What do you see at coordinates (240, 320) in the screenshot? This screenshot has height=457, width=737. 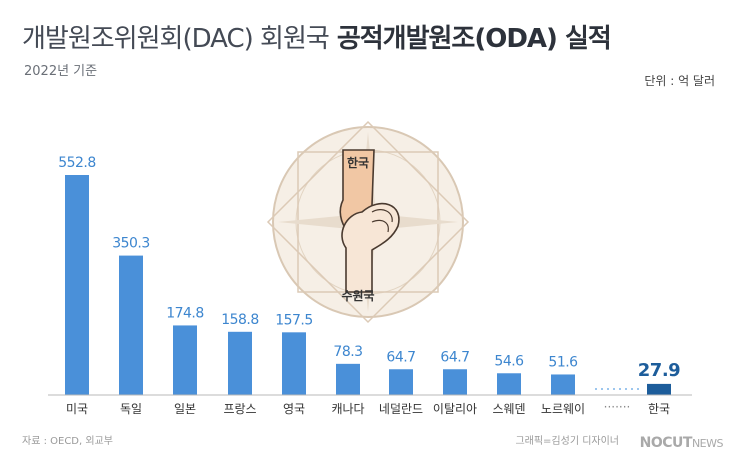 I see `value-label-3: 158.8` at bounding box center [240, 320].